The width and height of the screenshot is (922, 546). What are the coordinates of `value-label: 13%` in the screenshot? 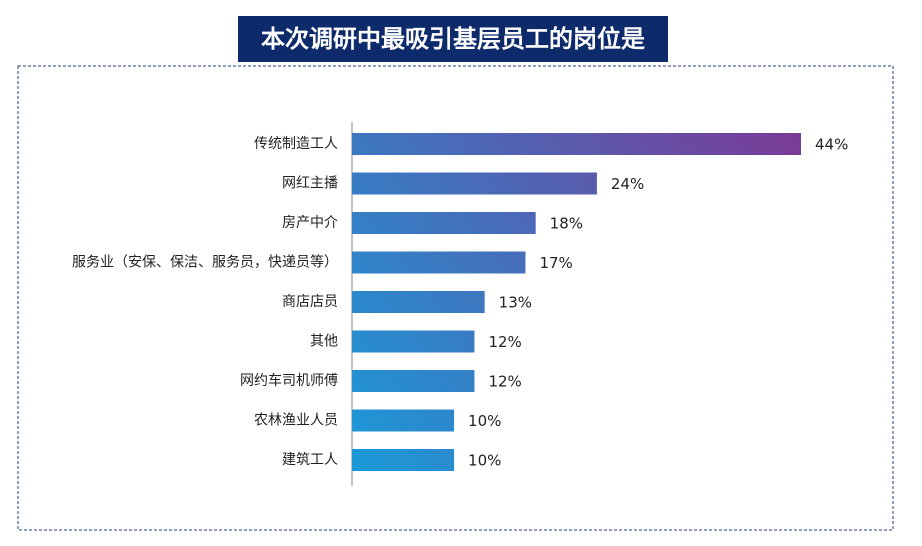 It's located at (515, 303).